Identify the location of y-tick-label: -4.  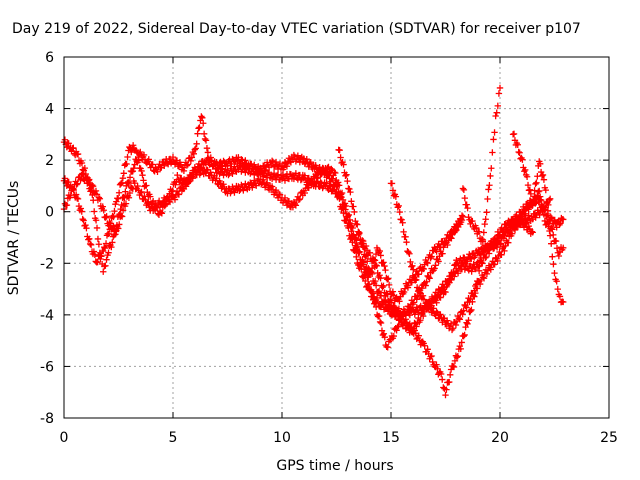
(47, 316).